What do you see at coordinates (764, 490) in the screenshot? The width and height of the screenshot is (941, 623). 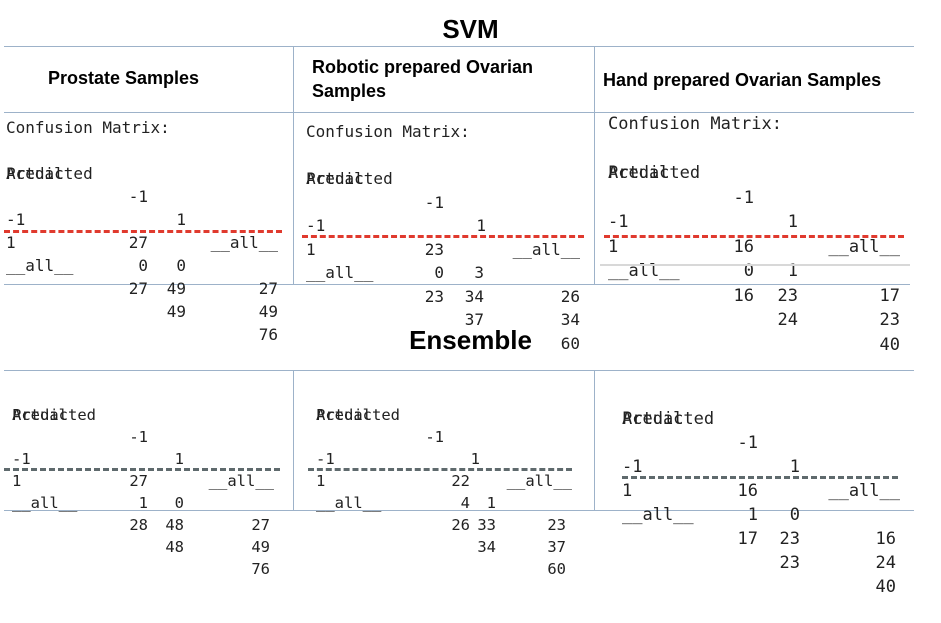 I see `table-row: -1 16 0 16` at bounding box center [764, 490].